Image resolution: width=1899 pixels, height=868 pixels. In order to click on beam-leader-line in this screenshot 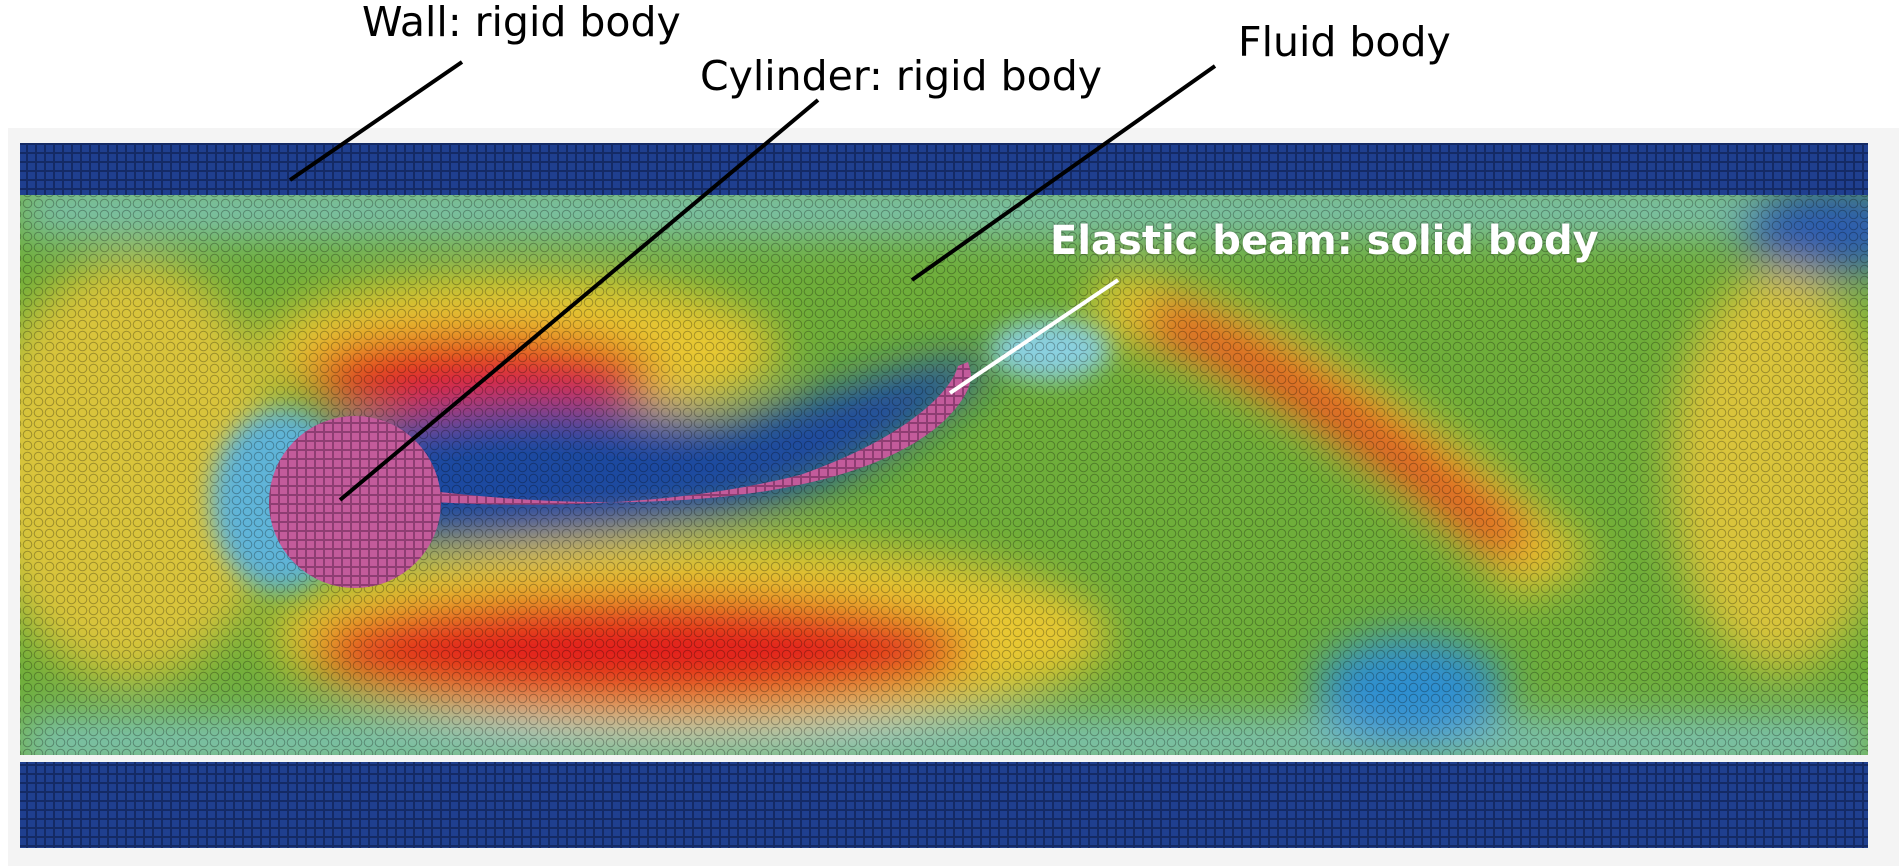, I will do `click(1034, 336)`.